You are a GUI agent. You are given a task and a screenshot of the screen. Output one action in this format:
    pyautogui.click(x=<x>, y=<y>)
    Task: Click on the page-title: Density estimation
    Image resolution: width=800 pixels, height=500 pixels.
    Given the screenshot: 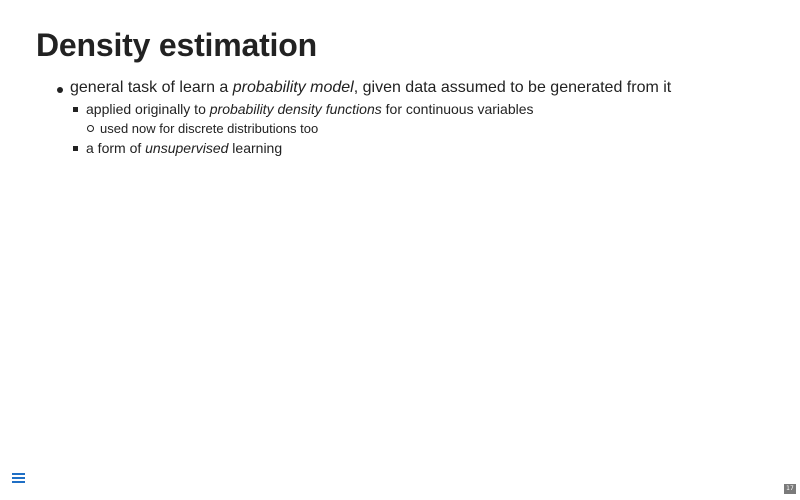 What is the action you would take?
    pyautogui.click(x=176, y=45)
    